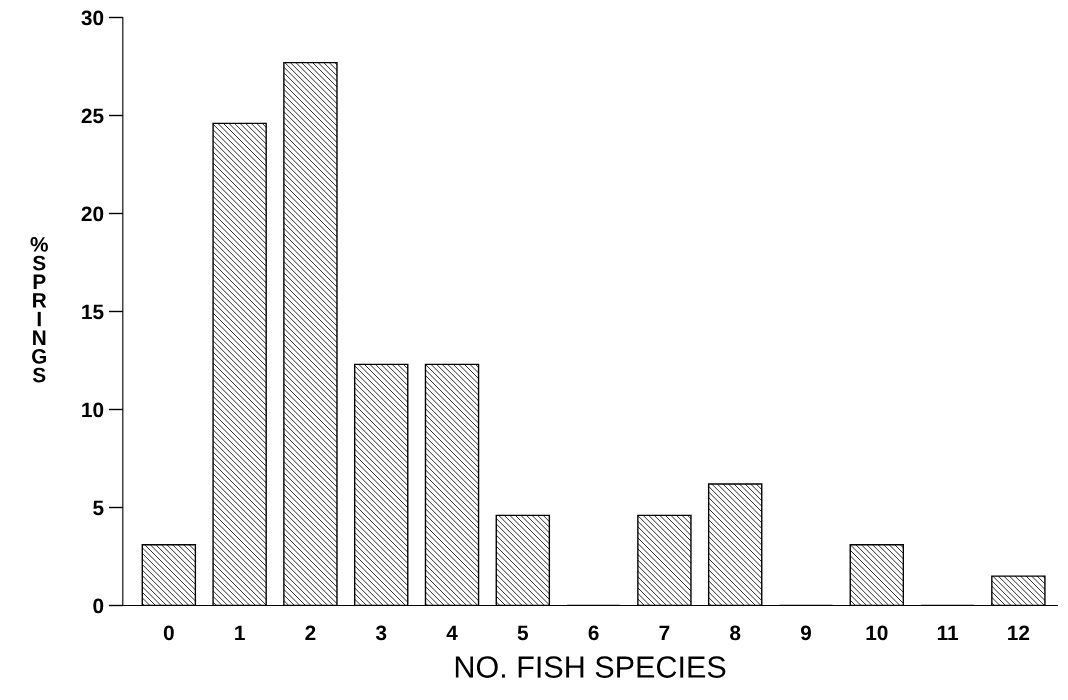 Image resolution: width=1068 pixels, height=700 pixels. Describe the element at coordinates (806, 633) in the screenshot. I see `x-tick-label: 9` at that location.